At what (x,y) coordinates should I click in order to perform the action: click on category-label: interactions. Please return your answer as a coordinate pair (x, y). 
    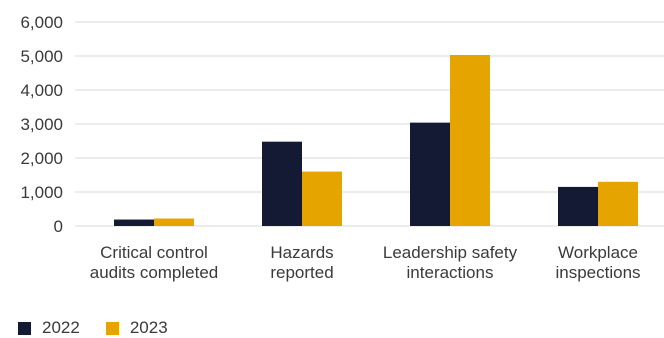
    Looking at the image, I should click on (450, 272).